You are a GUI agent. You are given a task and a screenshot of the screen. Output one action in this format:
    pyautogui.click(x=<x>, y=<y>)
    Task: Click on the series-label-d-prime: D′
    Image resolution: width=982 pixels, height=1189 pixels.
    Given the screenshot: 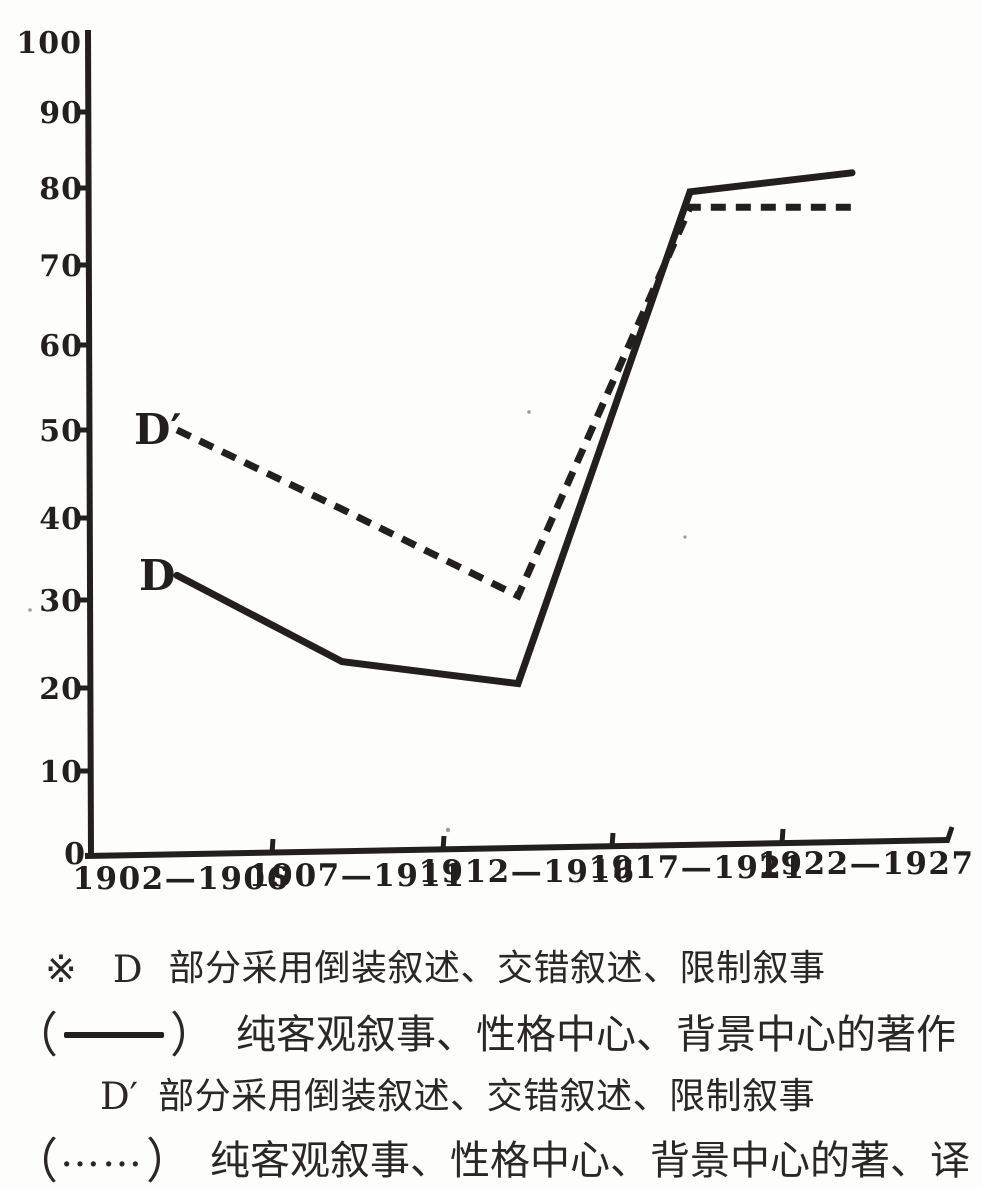 What is the action you would take?
    pyautogui.click(x=158, y=429)
    